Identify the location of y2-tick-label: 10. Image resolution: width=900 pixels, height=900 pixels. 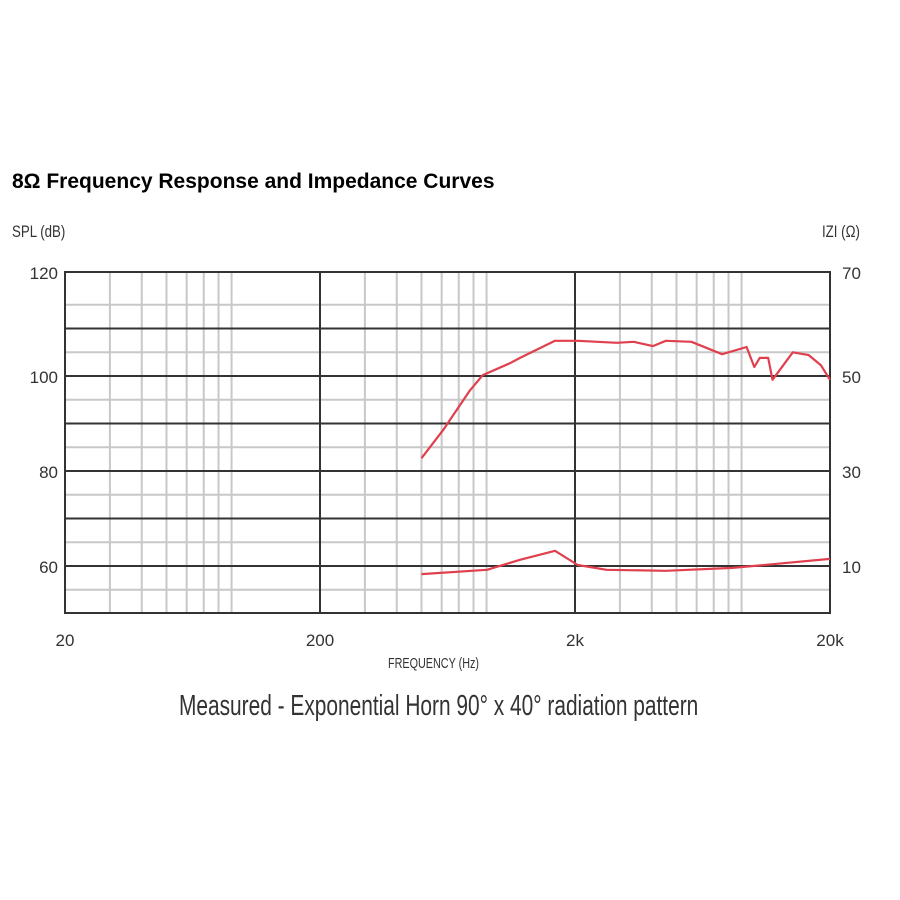
(851, 567).